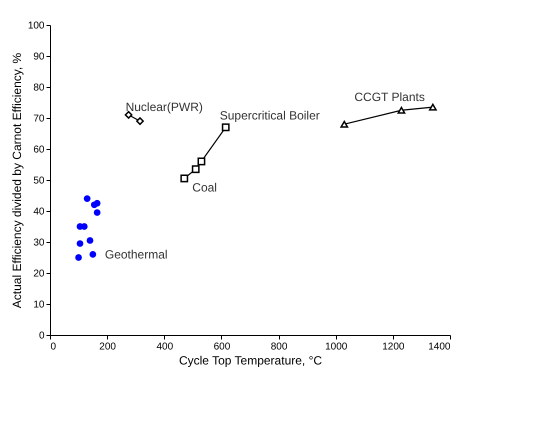  Describe the element at coordinates (39, 212) in the screenshot. I see `y-tick-label: 40` at that location.